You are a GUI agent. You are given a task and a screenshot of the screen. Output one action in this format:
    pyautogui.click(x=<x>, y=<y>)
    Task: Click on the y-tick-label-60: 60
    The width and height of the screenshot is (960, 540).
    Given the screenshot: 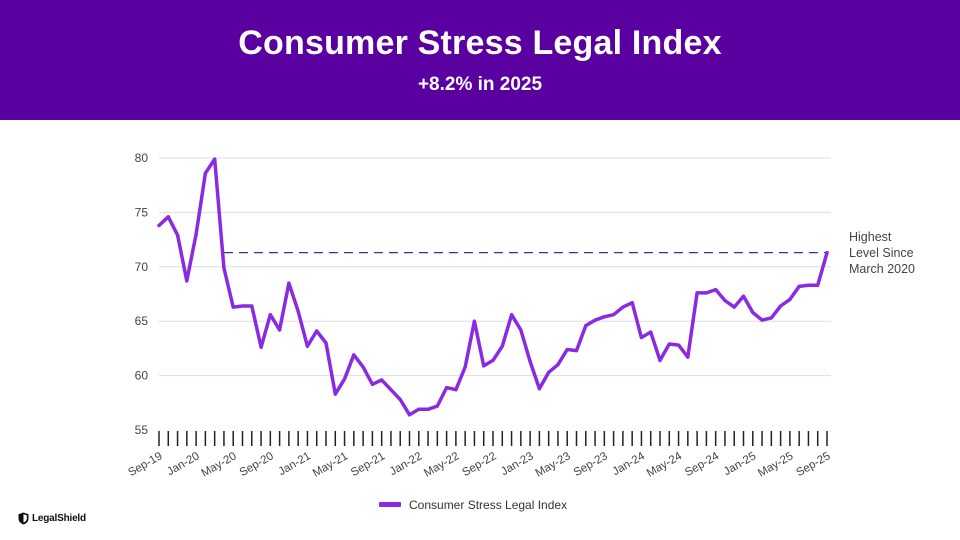 What is the action you would take?
    pyautogui.click(x=142, y=376)
    